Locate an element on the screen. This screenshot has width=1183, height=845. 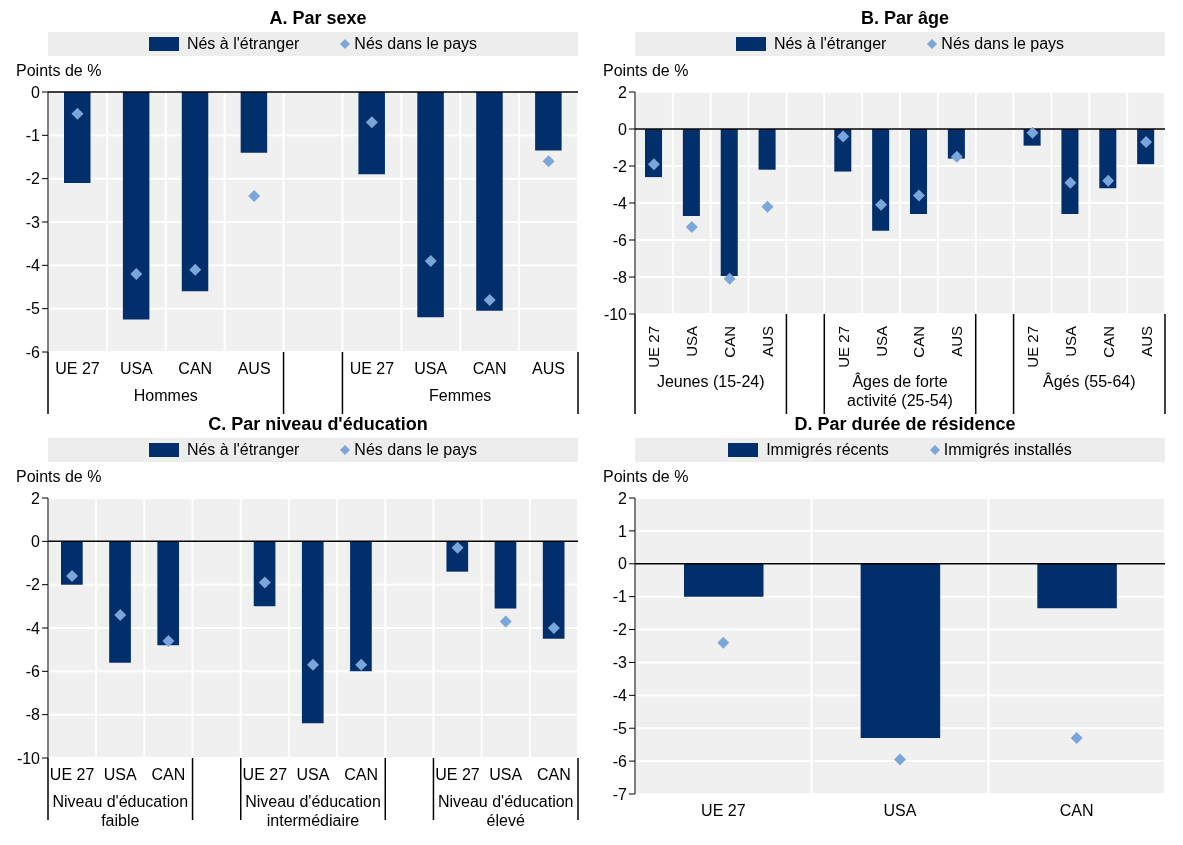
text: Âgés (55-64) is located at coordinates (1089, 381).